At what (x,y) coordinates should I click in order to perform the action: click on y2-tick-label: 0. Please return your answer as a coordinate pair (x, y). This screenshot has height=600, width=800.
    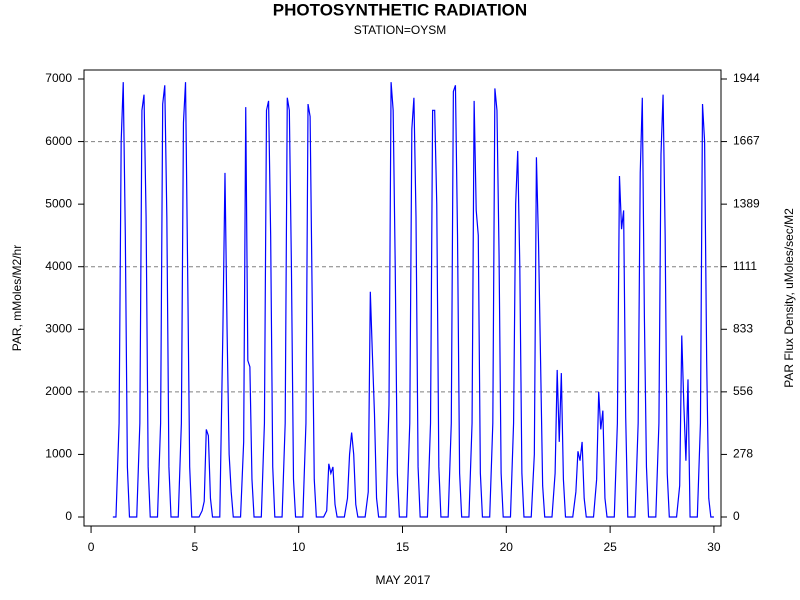
    Looking at the image, I should click on (736, 516).